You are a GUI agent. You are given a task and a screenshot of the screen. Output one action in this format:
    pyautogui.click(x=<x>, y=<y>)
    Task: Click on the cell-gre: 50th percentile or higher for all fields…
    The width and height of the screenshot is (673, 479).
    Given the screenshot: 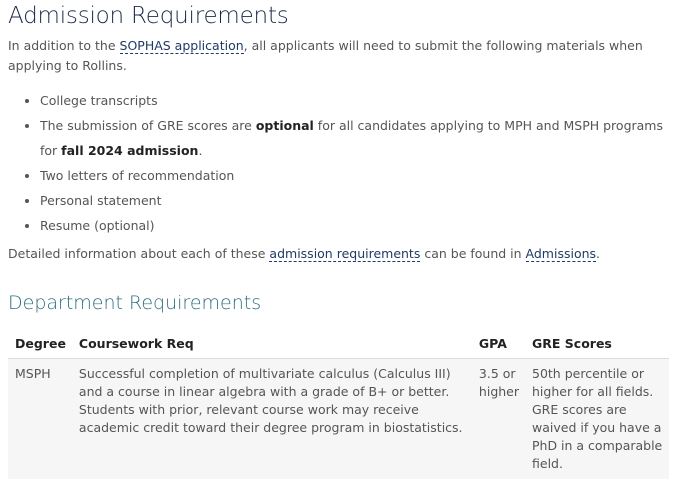 What is the action you would take?
    pyautogui.click(x=597, y=419)
    